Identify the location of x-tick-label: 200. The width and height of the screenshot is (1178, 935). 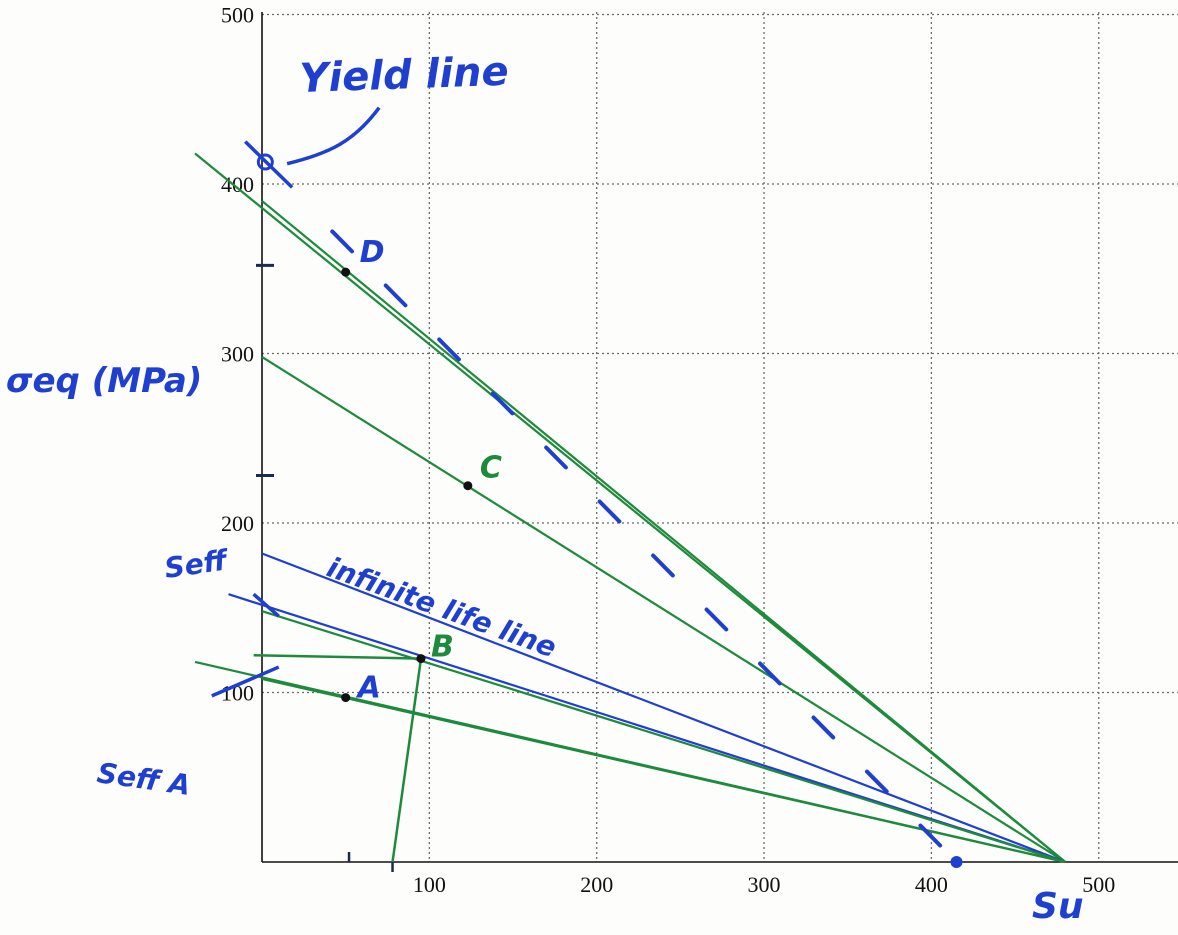
(596, 884).